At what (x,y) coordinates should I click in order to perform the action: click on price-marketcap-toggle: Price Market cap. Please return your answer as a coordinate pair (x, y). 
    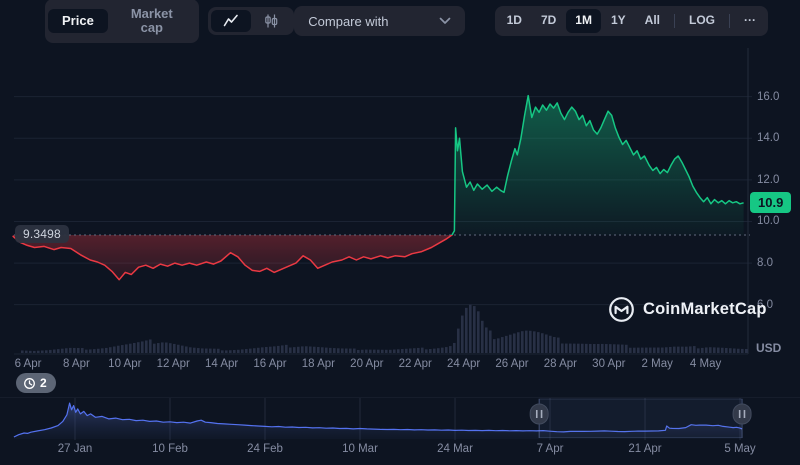
    Looking at the image, I should click on (122, 22).